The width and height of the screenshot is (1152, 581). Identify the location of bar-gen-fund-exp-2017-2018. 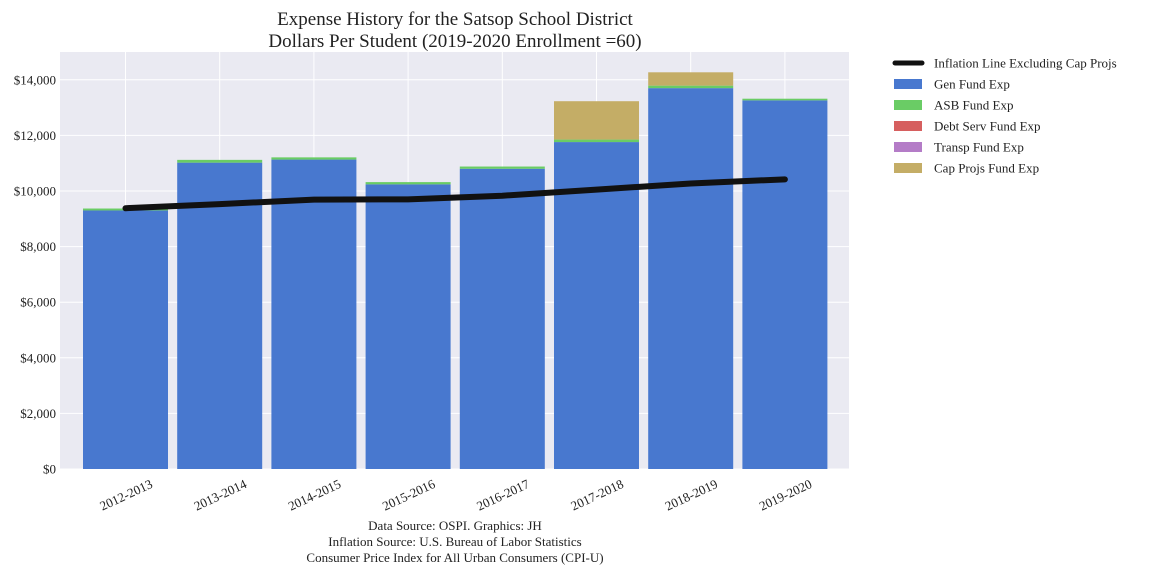
(596, 305).